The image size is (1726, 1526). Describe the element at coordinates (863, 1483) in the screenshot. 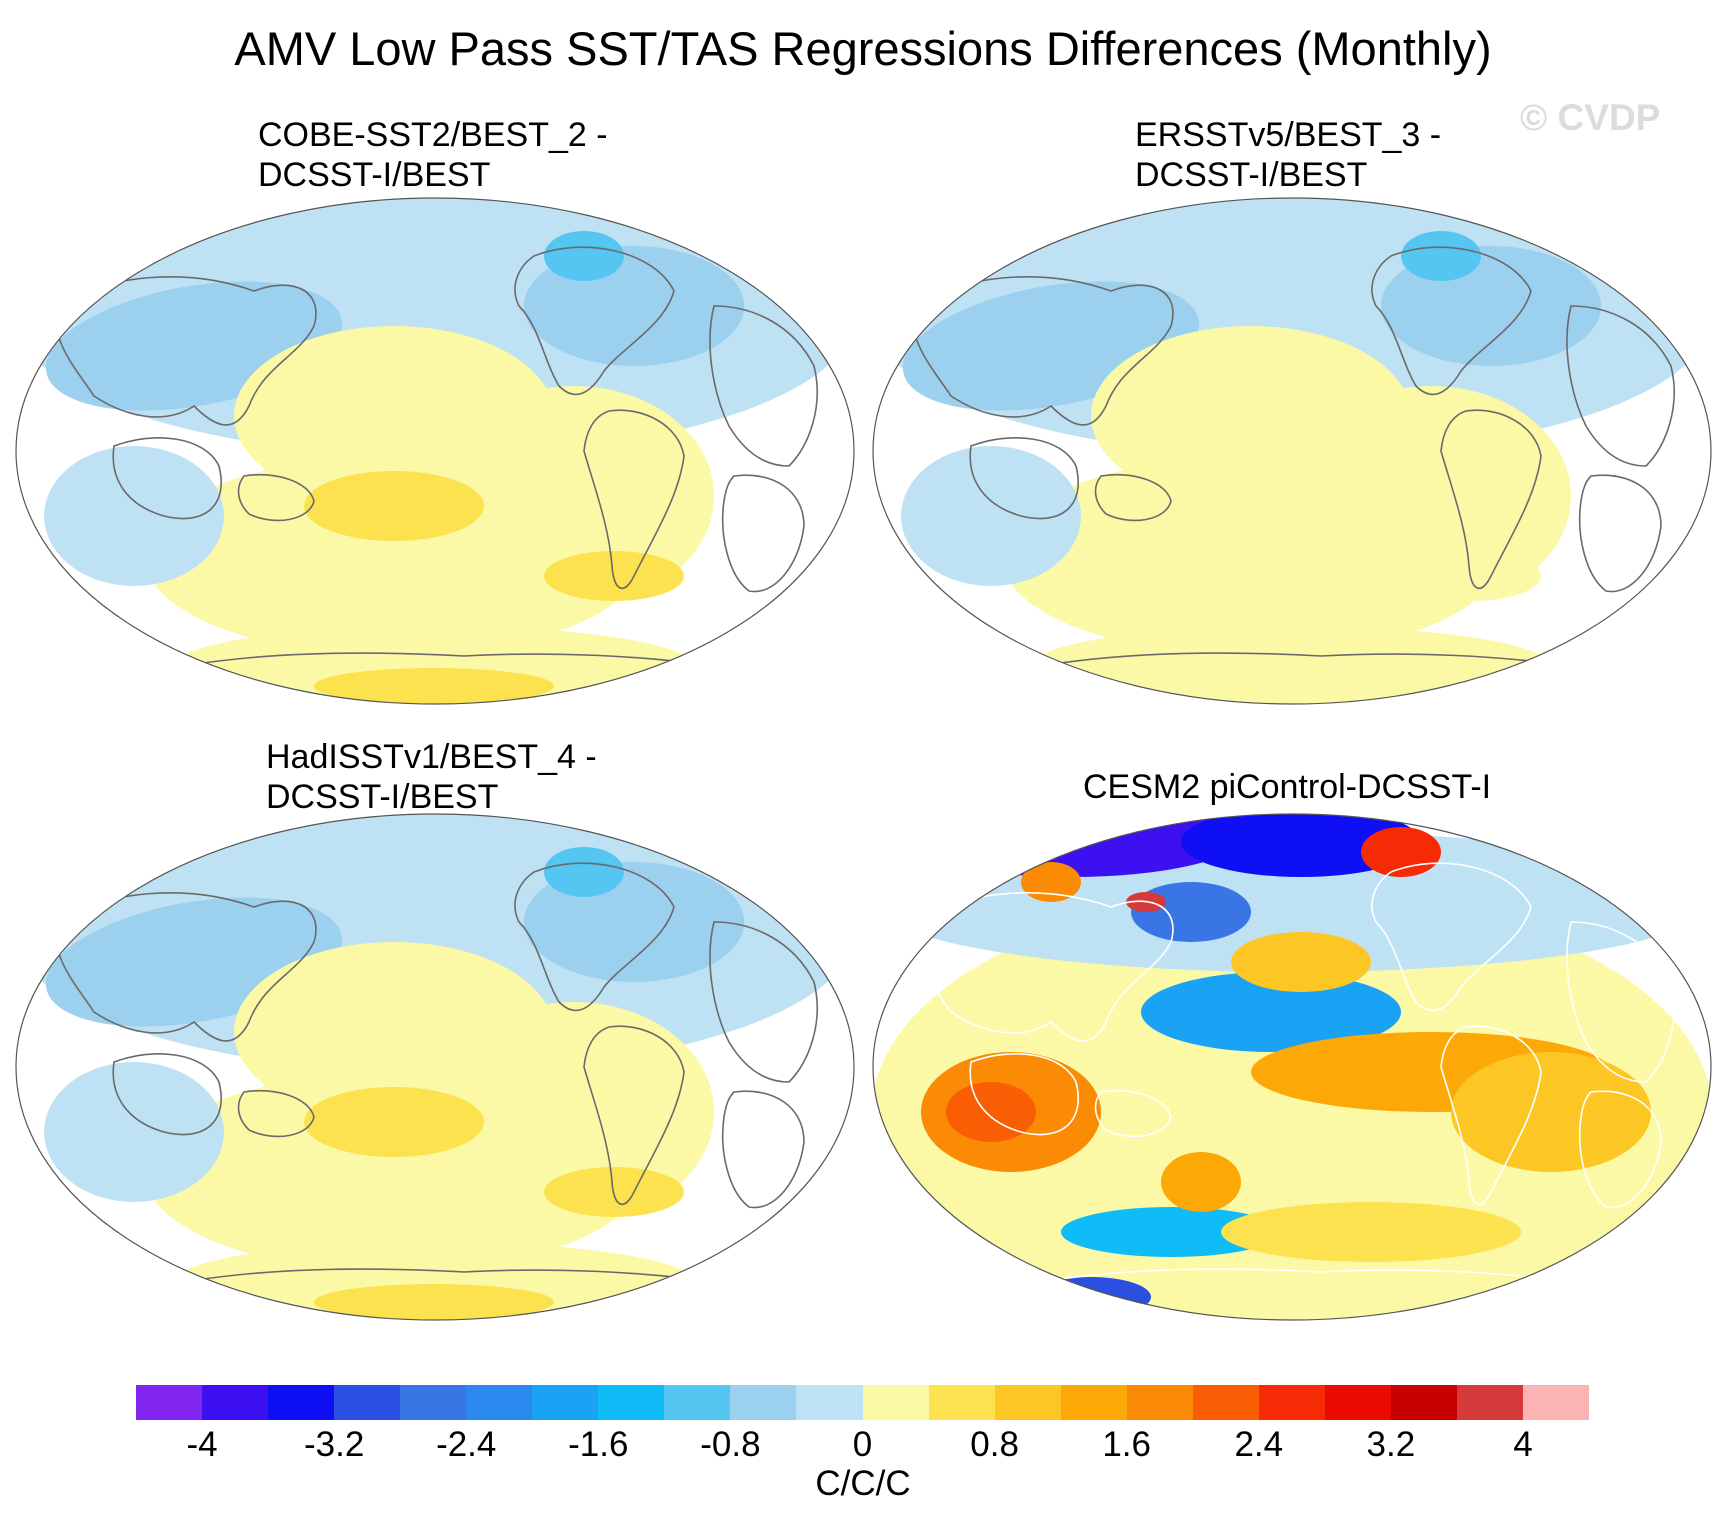

I see `colorbar-units-label: C/C/C` at that location.